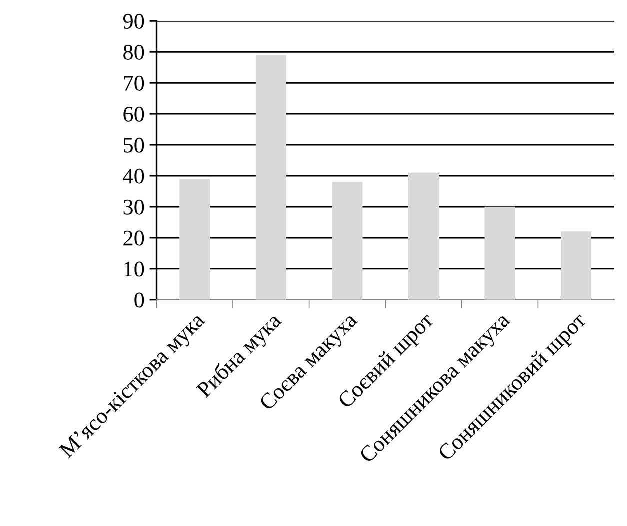  I want to click on y-tick-label: 30, so click(134, 207).